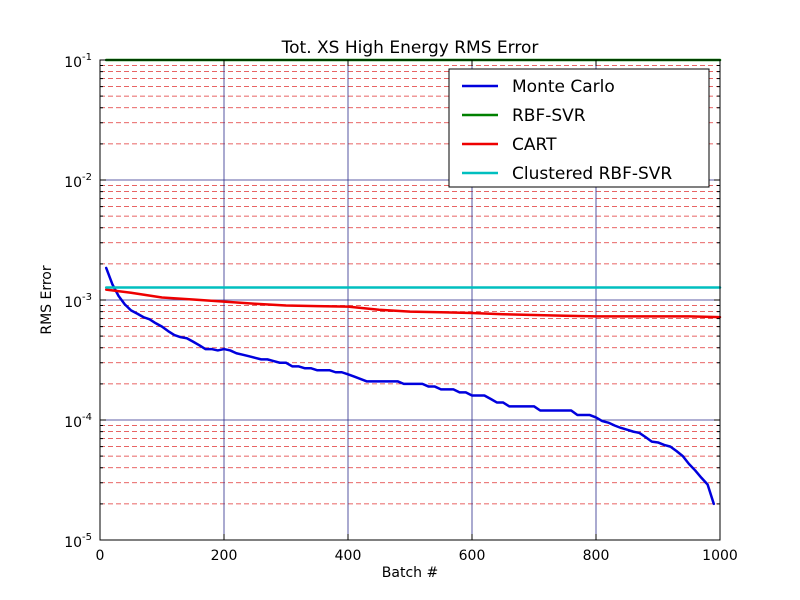 The image size is (800, 600). I want to click on legend-label: RBF-SVR, so click(549, 116).